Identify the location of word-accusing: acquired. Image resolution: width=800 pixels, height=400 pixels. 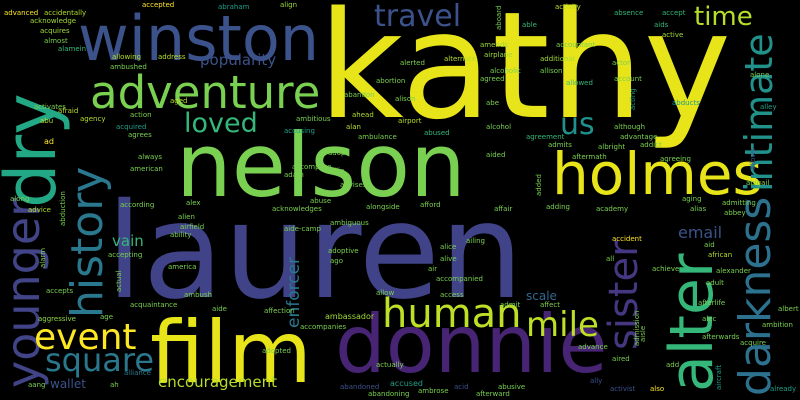
(131, 127).